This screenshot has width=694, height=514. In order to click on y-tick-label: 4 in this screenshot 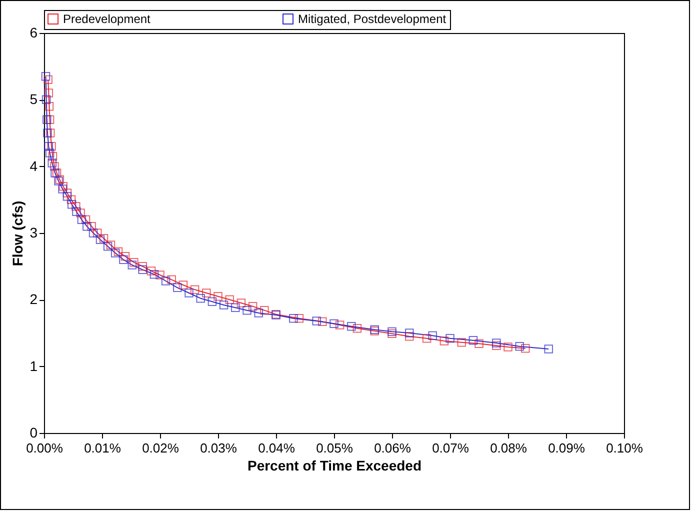, I will do `click(34, 166)`.